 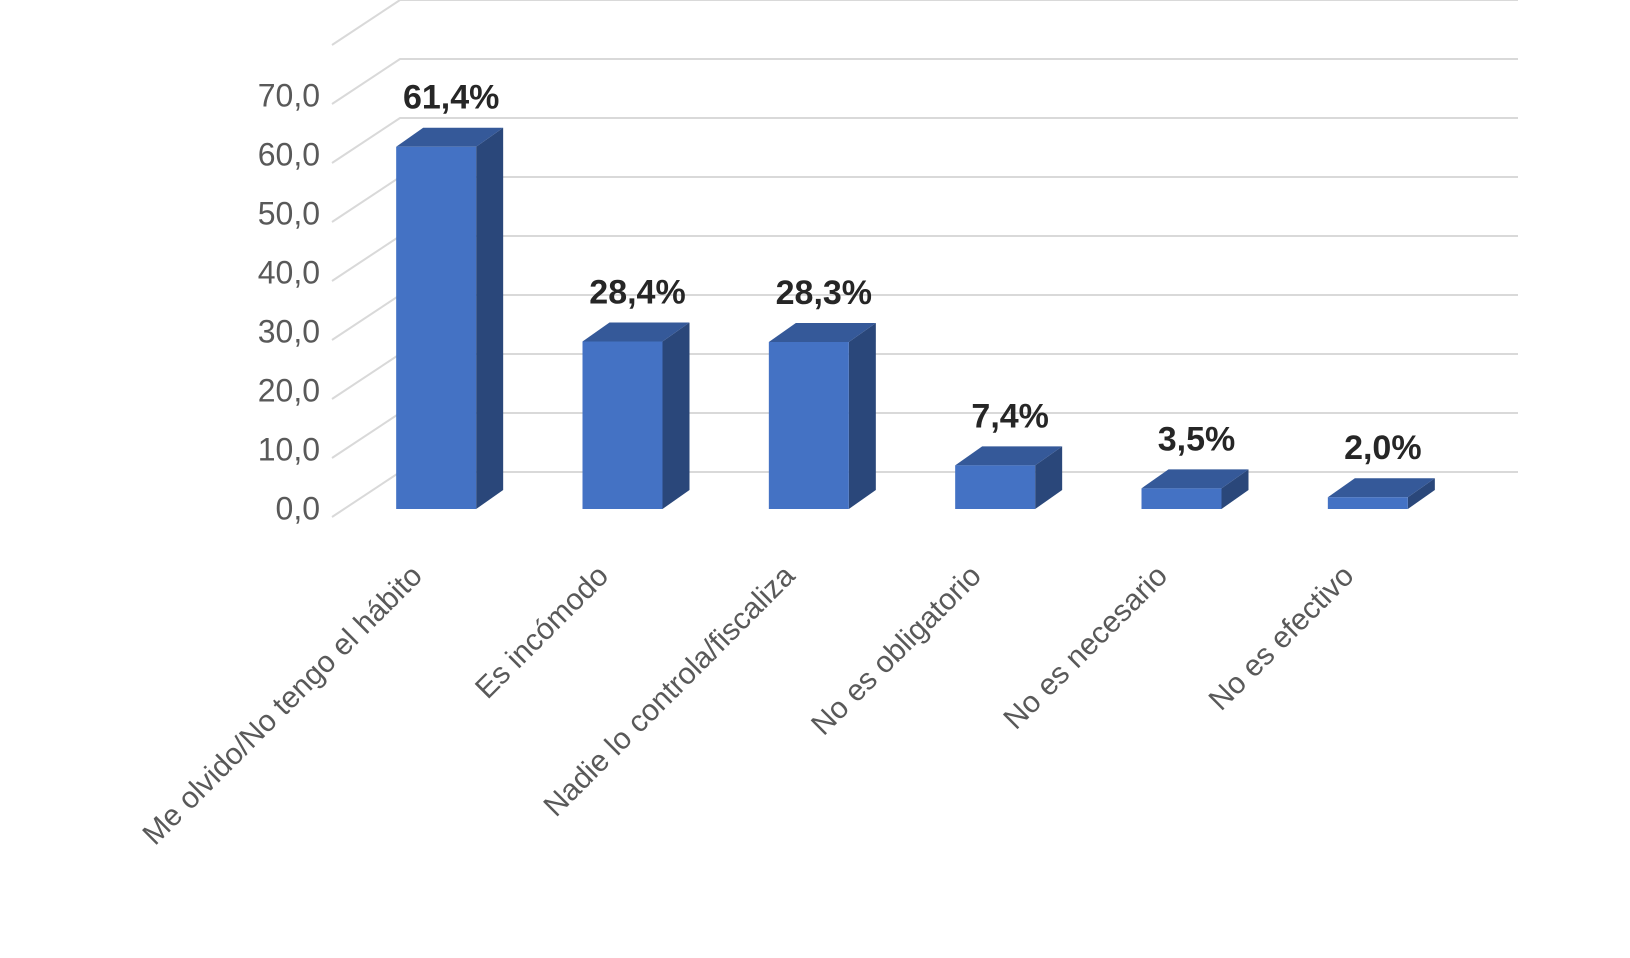 I want to click on y-tick-label: 40,0, so click(x=289, y=272).